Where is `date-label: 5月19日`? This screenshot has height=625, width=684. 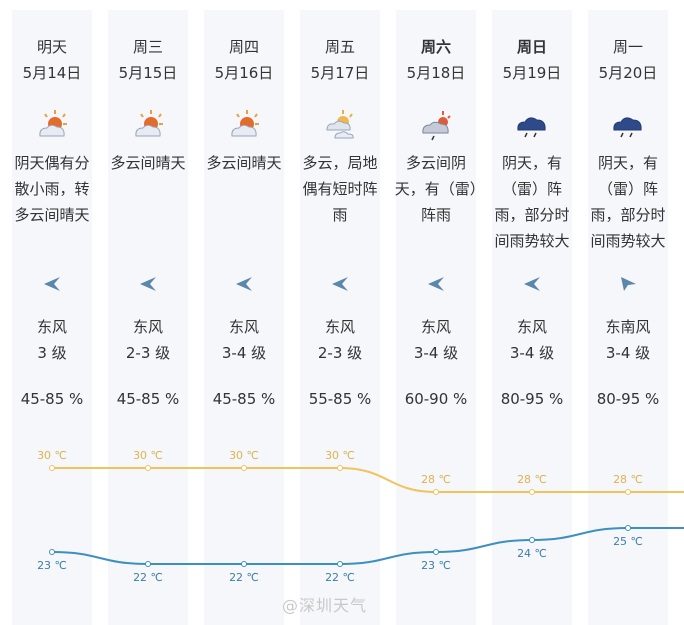
date-label: 5月19日 is located at coordinates (532, 73).